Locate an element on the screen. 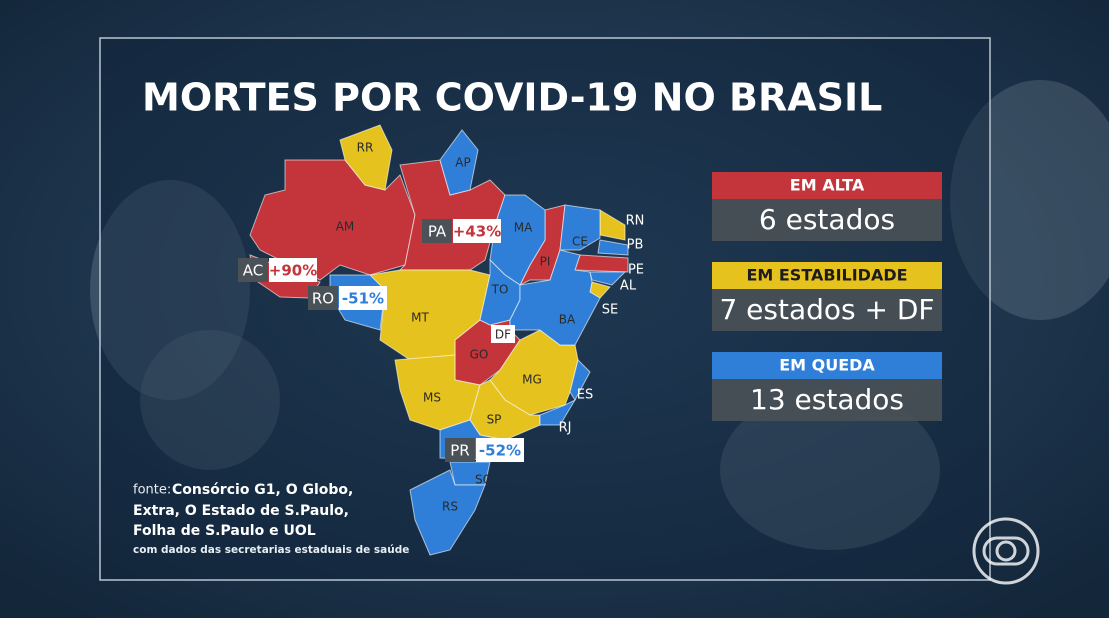 This screenshot has width=1109, height=618. legend-label: EM QUEDA is located at coordinates (827, 365).